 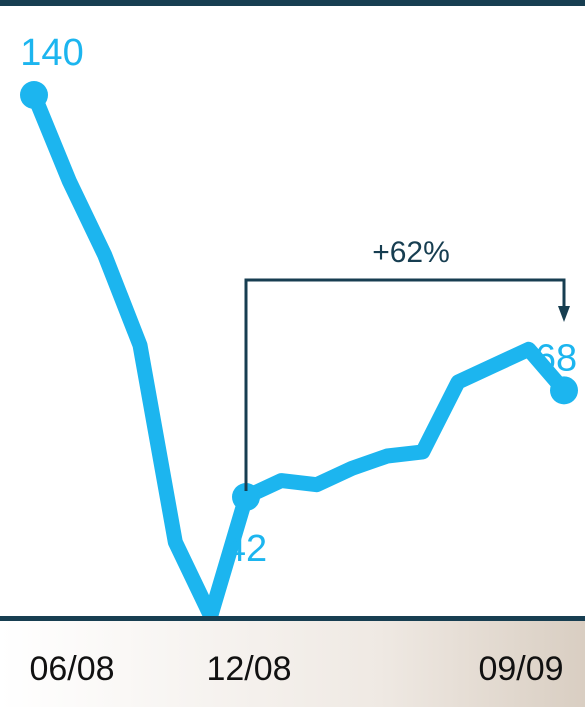 What do you see at coordinates (556, 358) in the screenshot?
I see `point-label-68: 68` at bounding box center [556, 358].